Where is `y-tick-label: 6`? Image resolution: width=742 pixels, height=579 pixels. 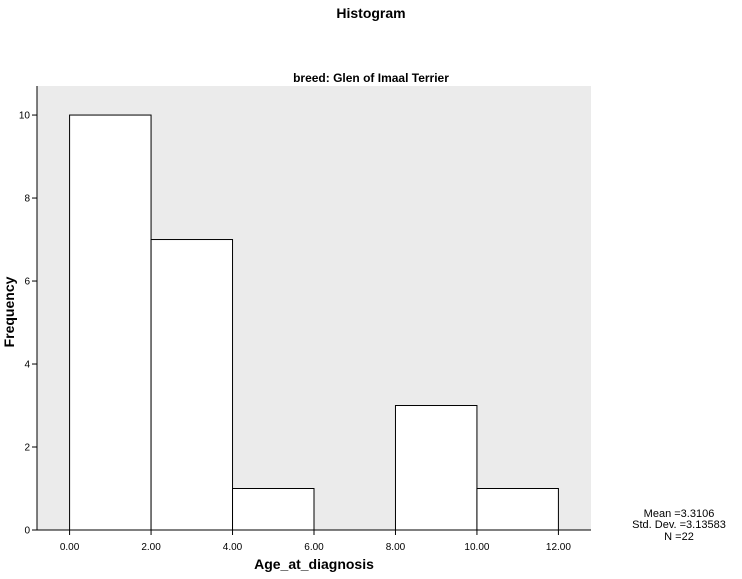
y-tick-label: 6 is located at coordinates (27, 282).